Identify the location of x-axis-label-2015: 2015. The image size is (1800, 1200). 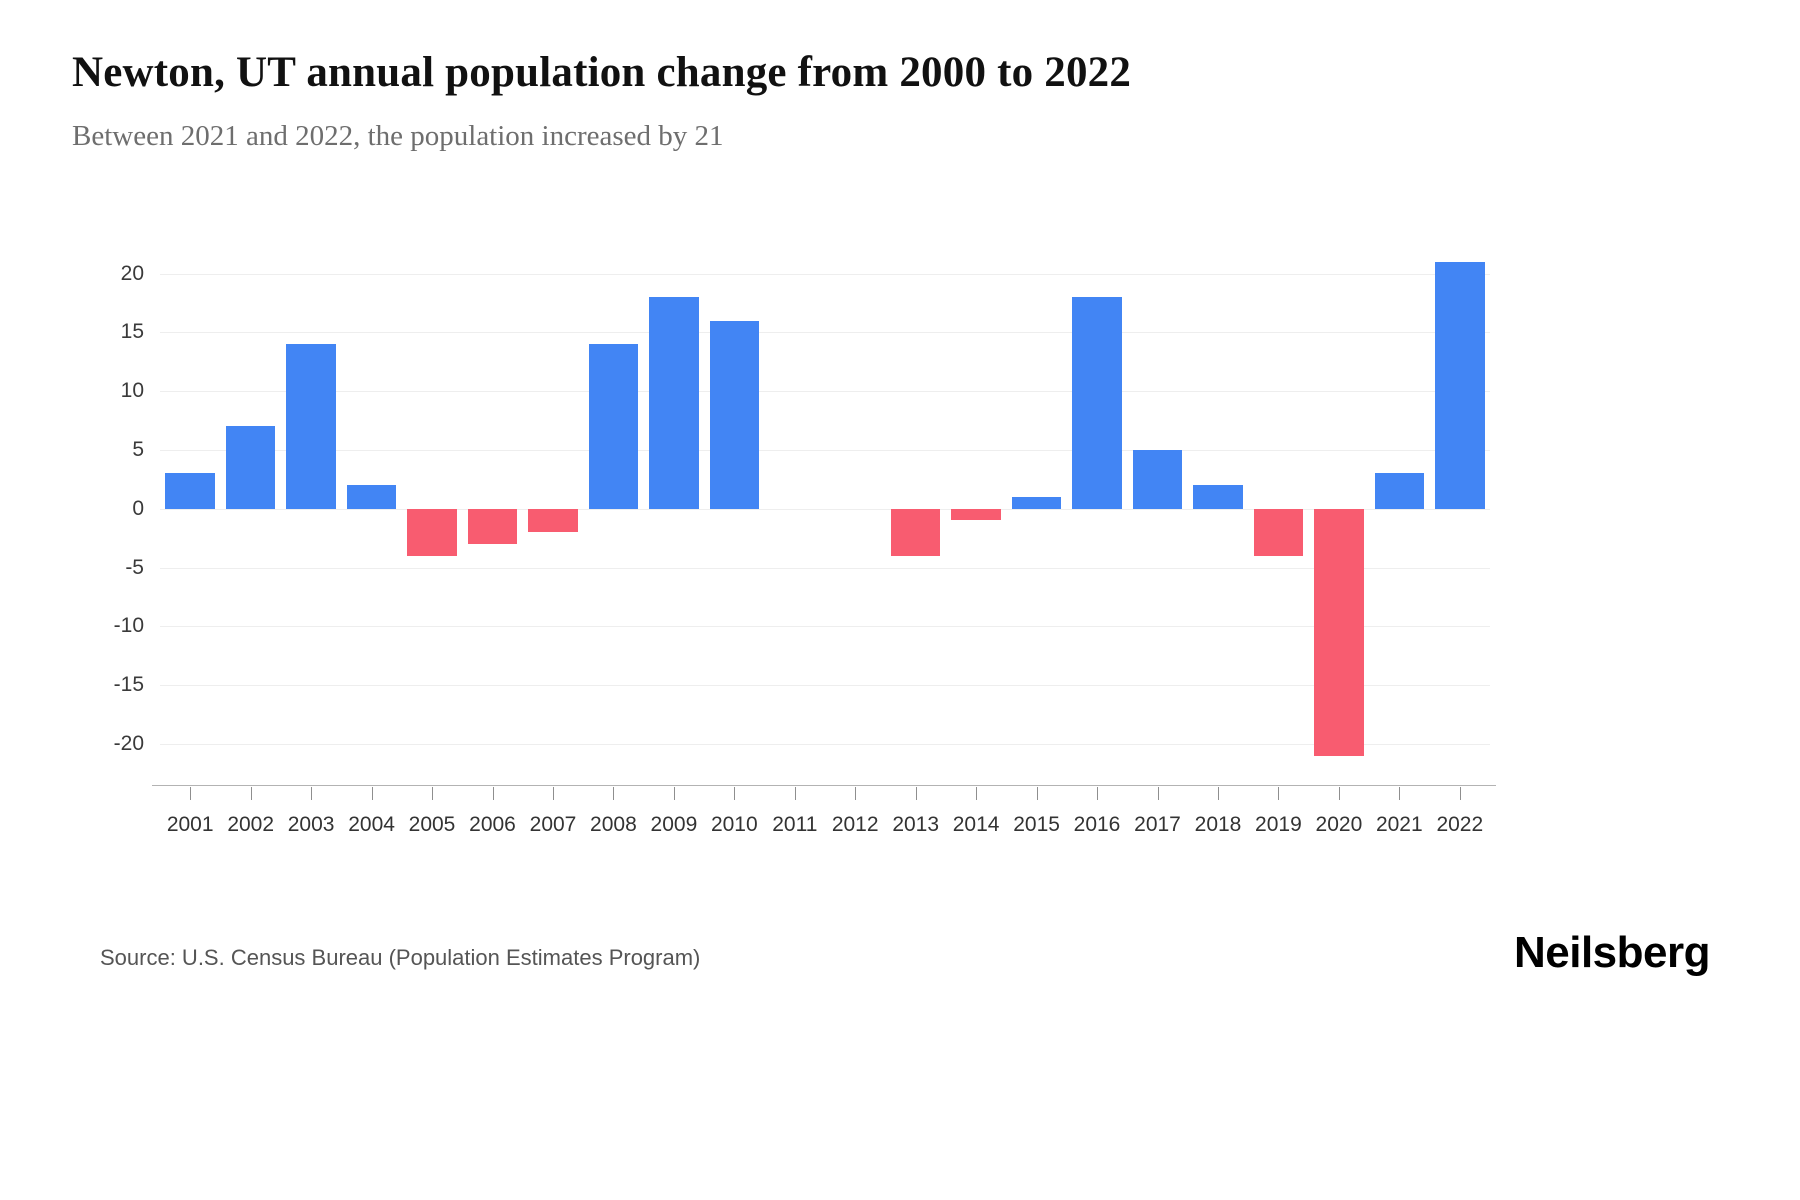
(1036, 824).